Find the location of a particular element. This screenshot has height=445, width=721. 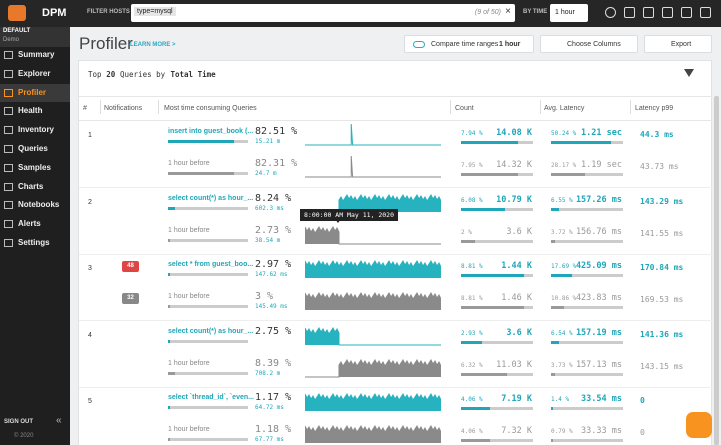

share-icon is located at coordinates (648, 12).